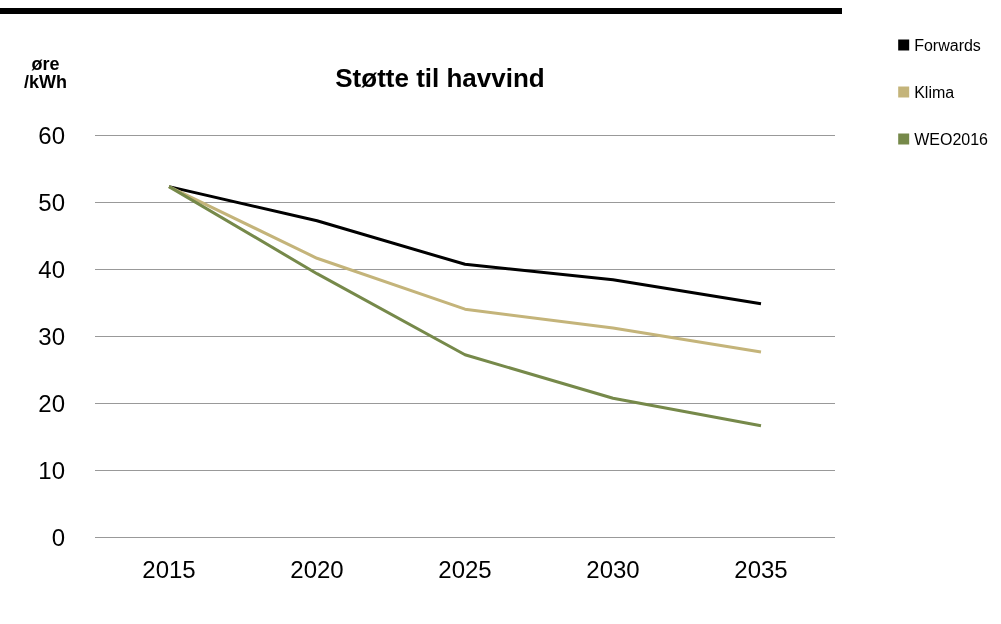 This screenshot has height=624, width=1001. What do you see at coordinates (169, 569) in the screenshot?
I see `x-tick-label: 2015` at bounding box center [169, 569].